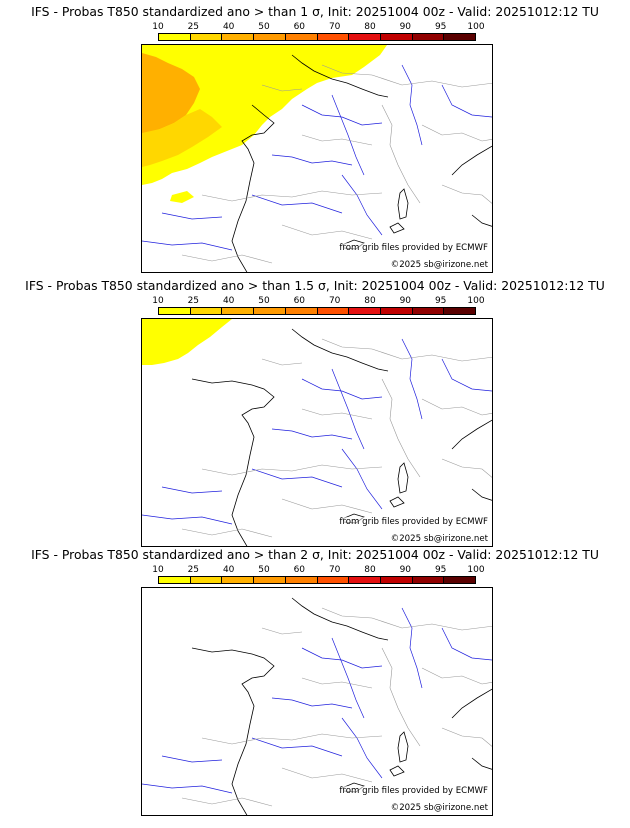 This screenshot has width=630, height=828. I want to click on probability-zone-orange, so click(171, 94).